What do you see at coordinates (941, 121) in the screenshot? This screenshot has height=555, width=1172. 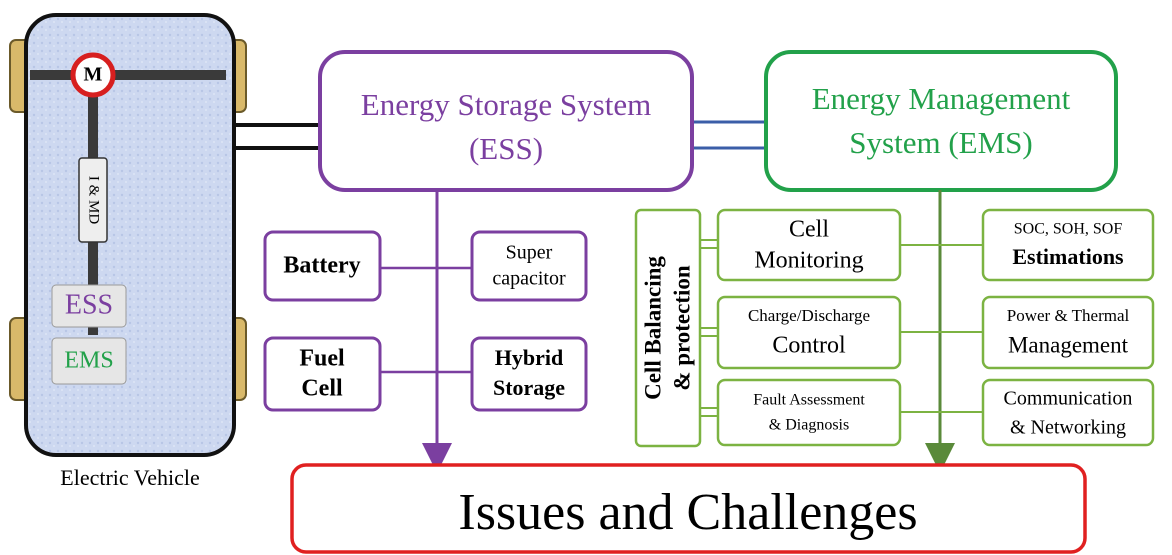 I see `ems-panel` at bounding box center [941, 121].